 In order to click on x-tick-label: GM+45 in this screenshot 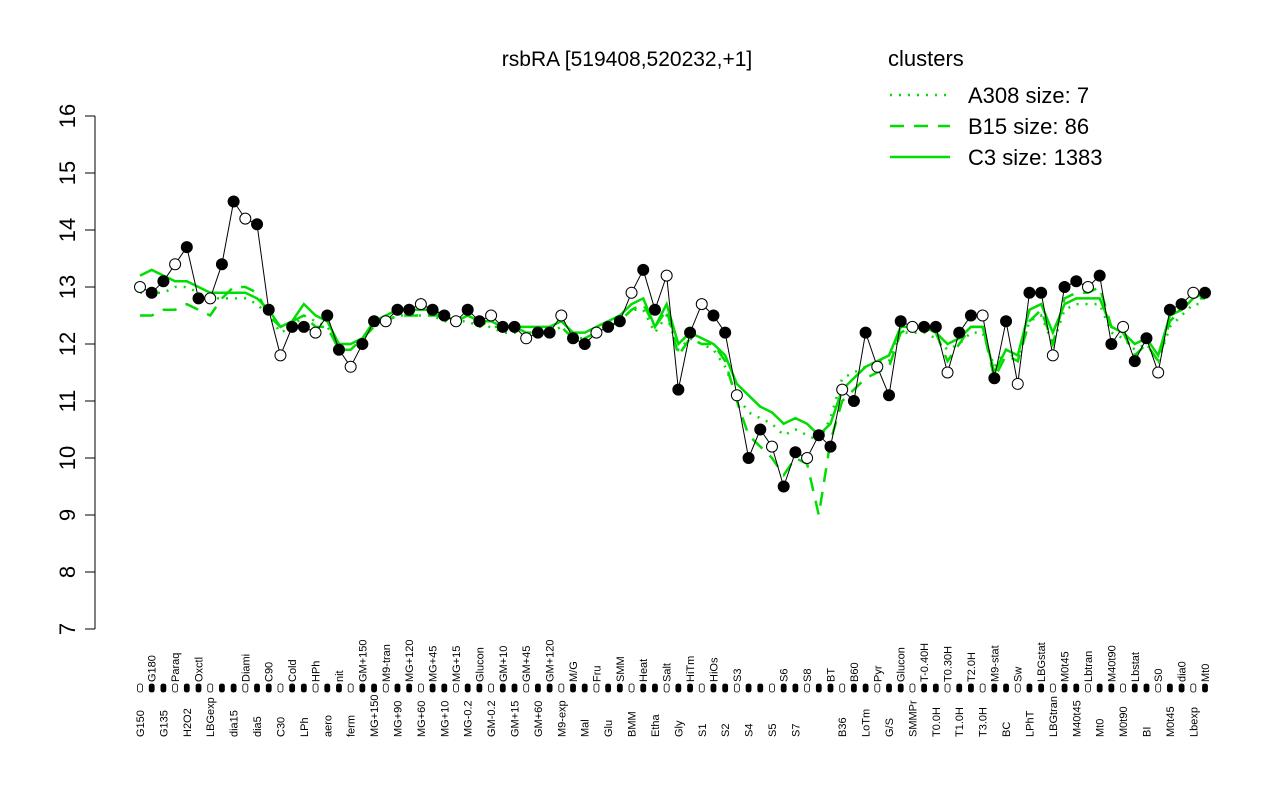, I will do `click(527, 664)`.